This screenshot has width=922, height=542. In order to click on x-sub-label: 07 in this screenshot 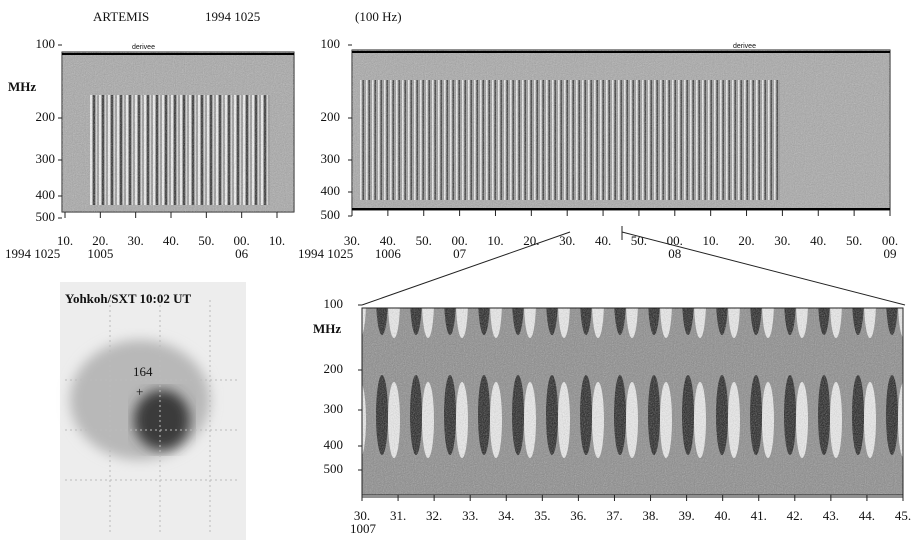, I will do `click(460, 253)`.